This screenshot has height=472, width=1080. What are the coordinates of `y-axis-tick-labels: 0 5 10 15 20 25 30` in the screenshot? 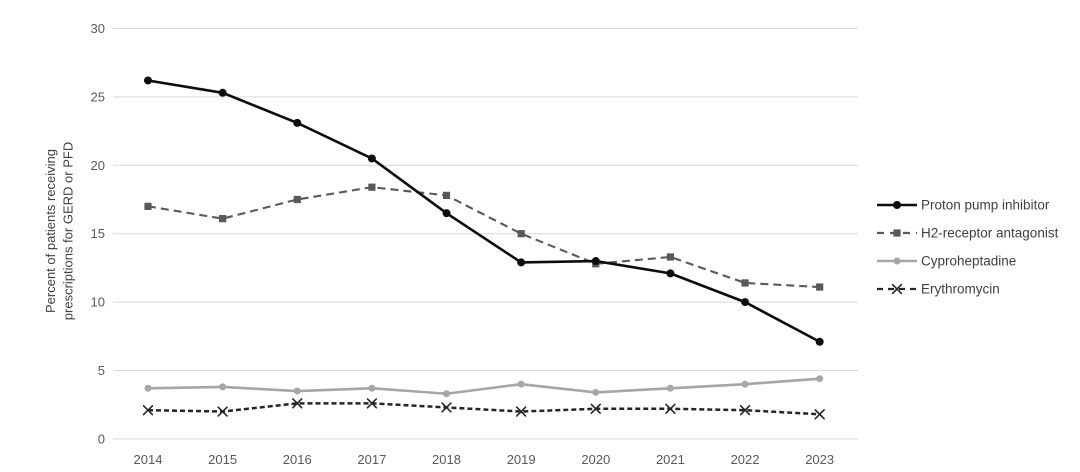 It's located at (98, 233).